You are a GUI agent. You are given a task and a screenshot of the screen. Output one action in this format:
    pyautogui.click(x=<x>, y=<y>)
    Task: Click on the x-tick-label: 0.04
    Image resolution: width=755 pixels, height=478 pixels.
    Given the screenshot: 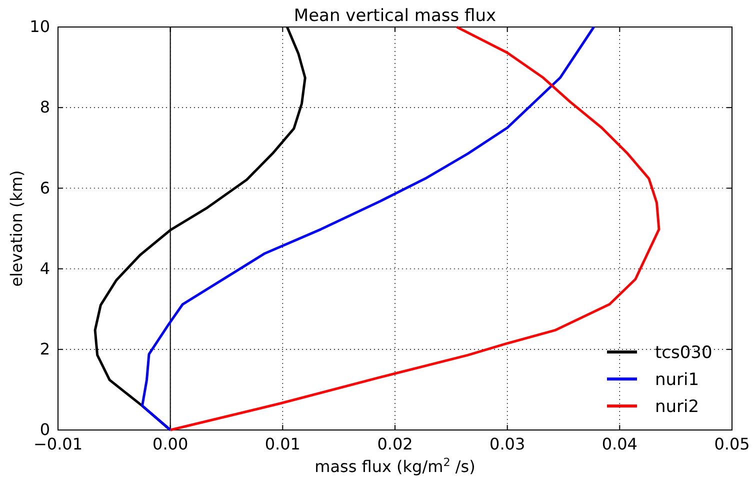 What is the action you would take?
    pyautogui.click(x=620, y=444)
    